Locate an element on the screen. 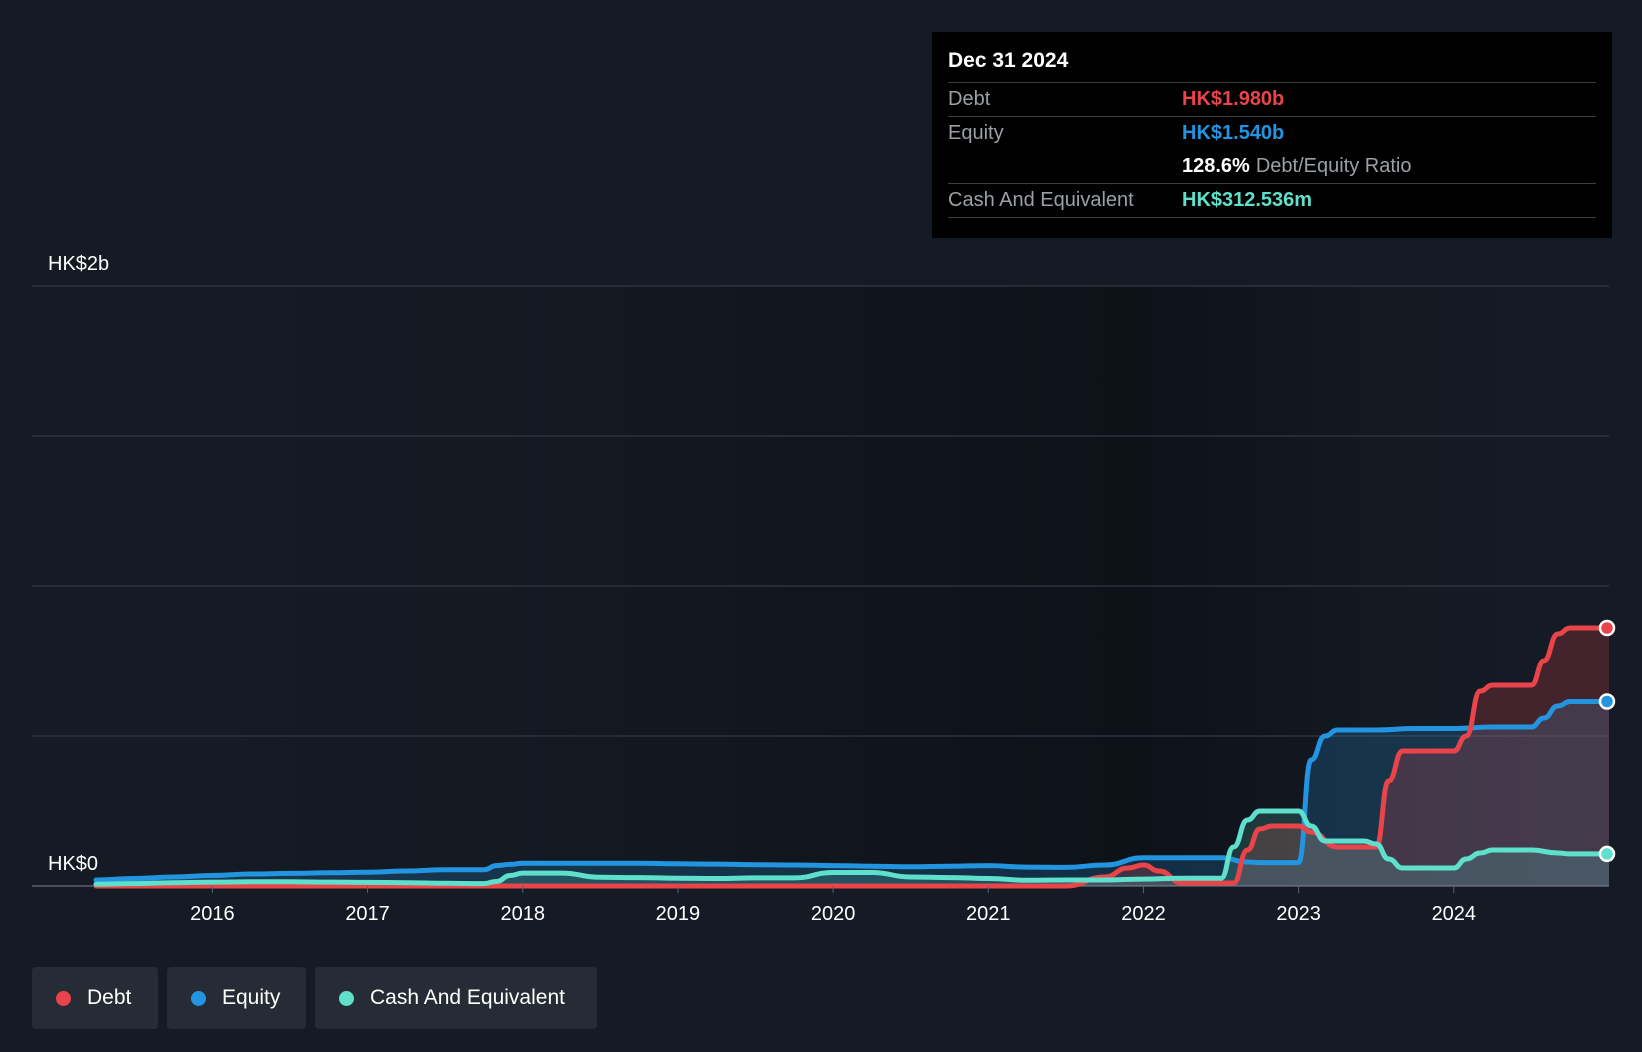 The height and width of the screenshot is (1052, 1642). legend: Debt Equity Cash And Equivalent is located at coordinates (314, 998).